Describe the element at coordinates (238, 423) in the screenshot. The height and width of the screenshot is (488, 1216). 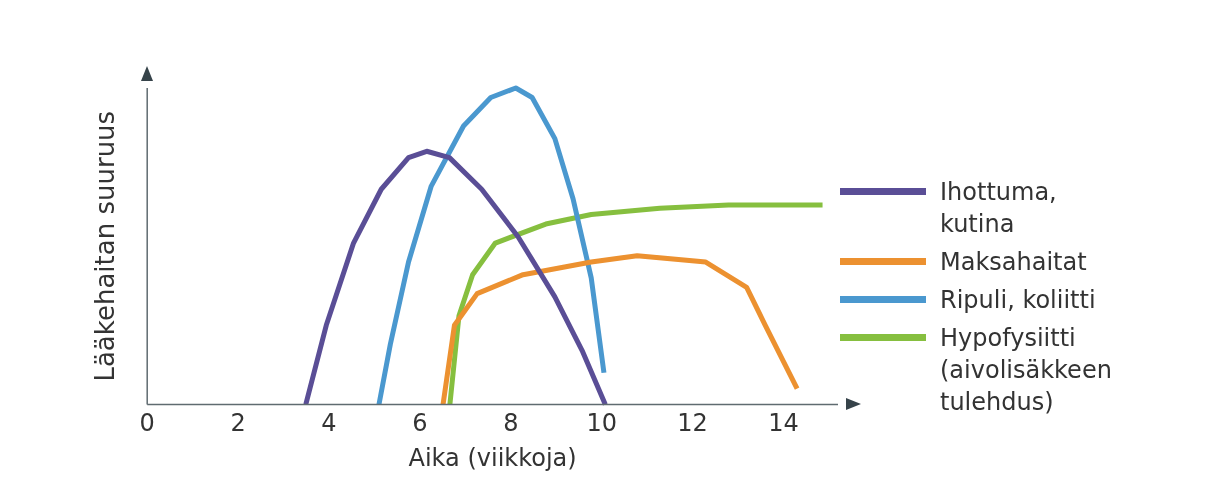
I see `x-tick-label: 2` at that location.